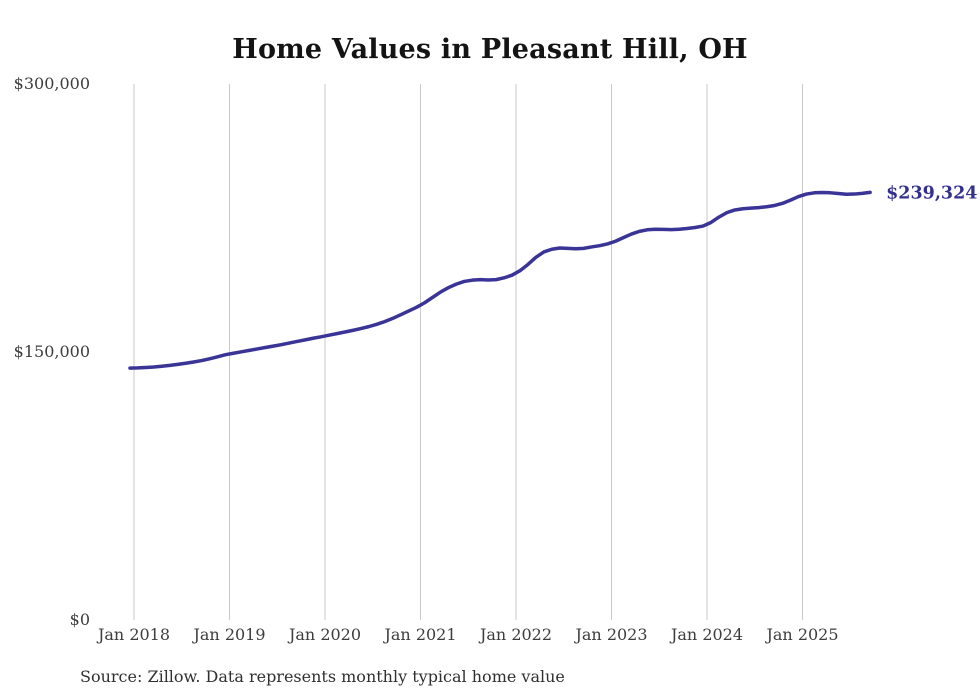  What do you see at coordinates (52, 351) in the screenshot?
I see `y-tick-label: $150,000` at bounding box center [52, 351].